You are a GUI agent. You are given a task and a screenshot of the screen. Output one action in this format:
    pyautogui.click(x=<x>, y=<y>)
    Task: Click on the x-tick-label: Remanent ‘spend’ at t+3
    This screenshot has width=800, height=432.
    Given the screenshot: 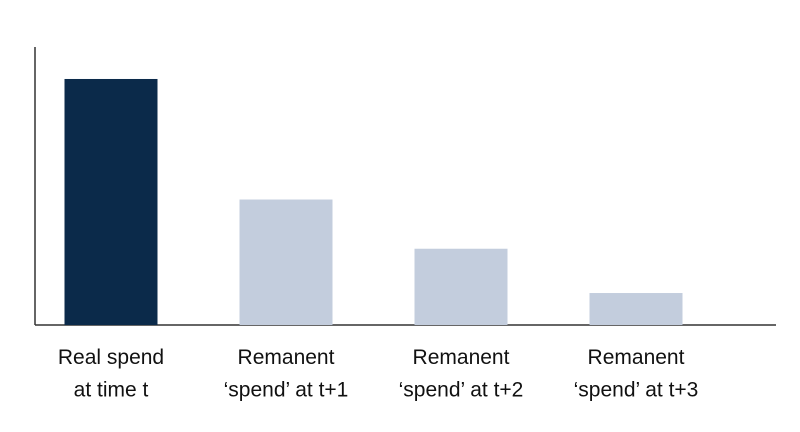 What is the action you would take?
    pyautogui.click(x=636, y=374)
    